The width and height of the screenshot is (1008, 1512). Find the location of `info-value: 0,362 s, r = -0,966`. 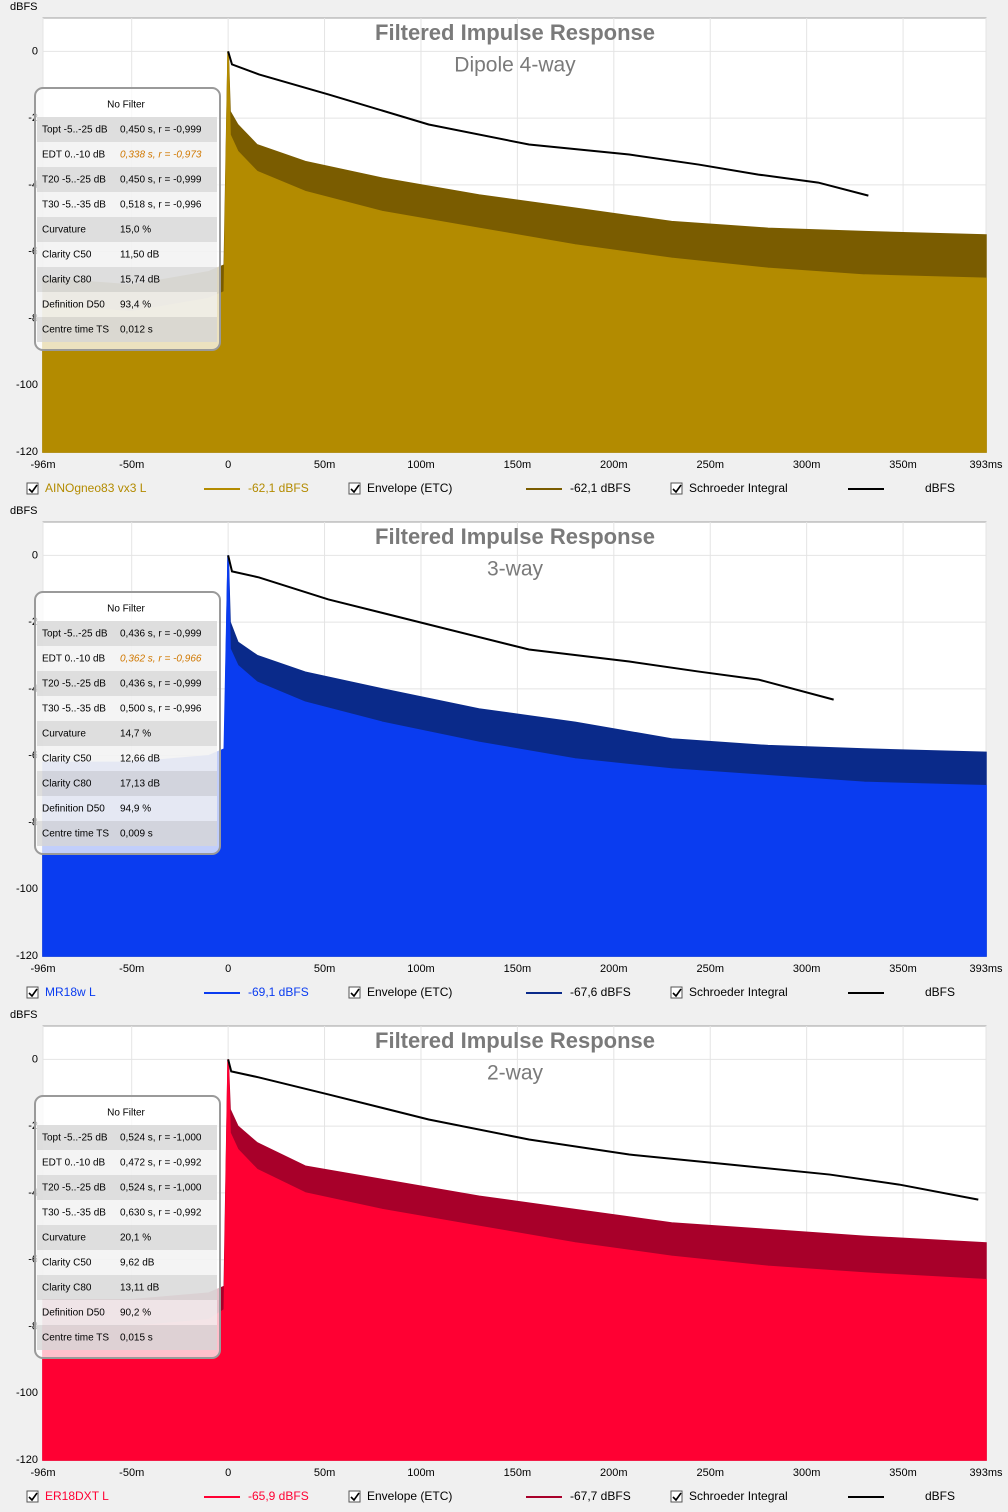

info-value: 0,362 s, r = -0,966 is located at coordinates (161, 659).